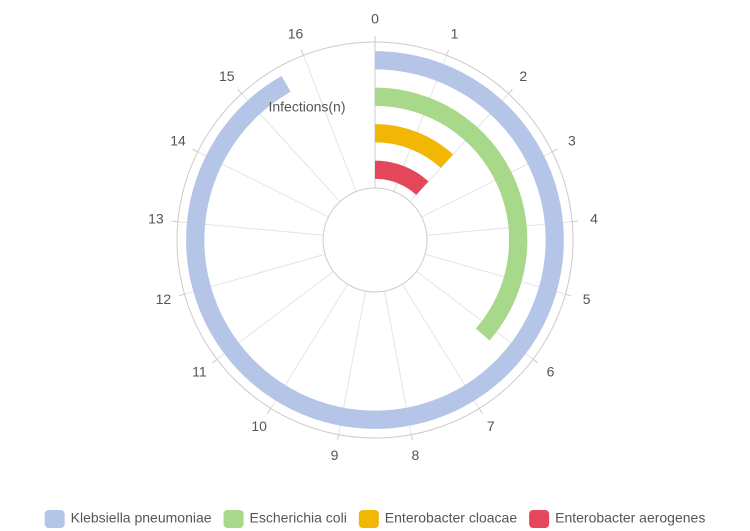  What do you see at coordinates (227, 76) in the screenshot?
I see `angle-tick-label: 15` at bounding box center [227, 76].